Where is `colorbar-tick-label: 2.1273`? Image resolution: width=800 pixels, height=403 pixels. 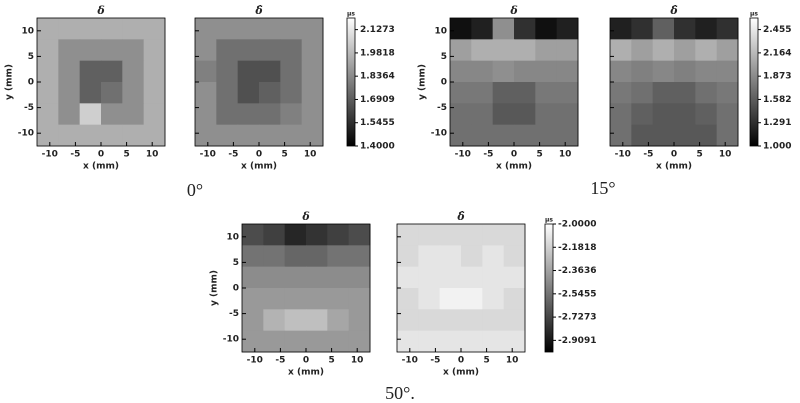
colorbar-tick-label: 2.1273 is located at coordinates (377, 30).